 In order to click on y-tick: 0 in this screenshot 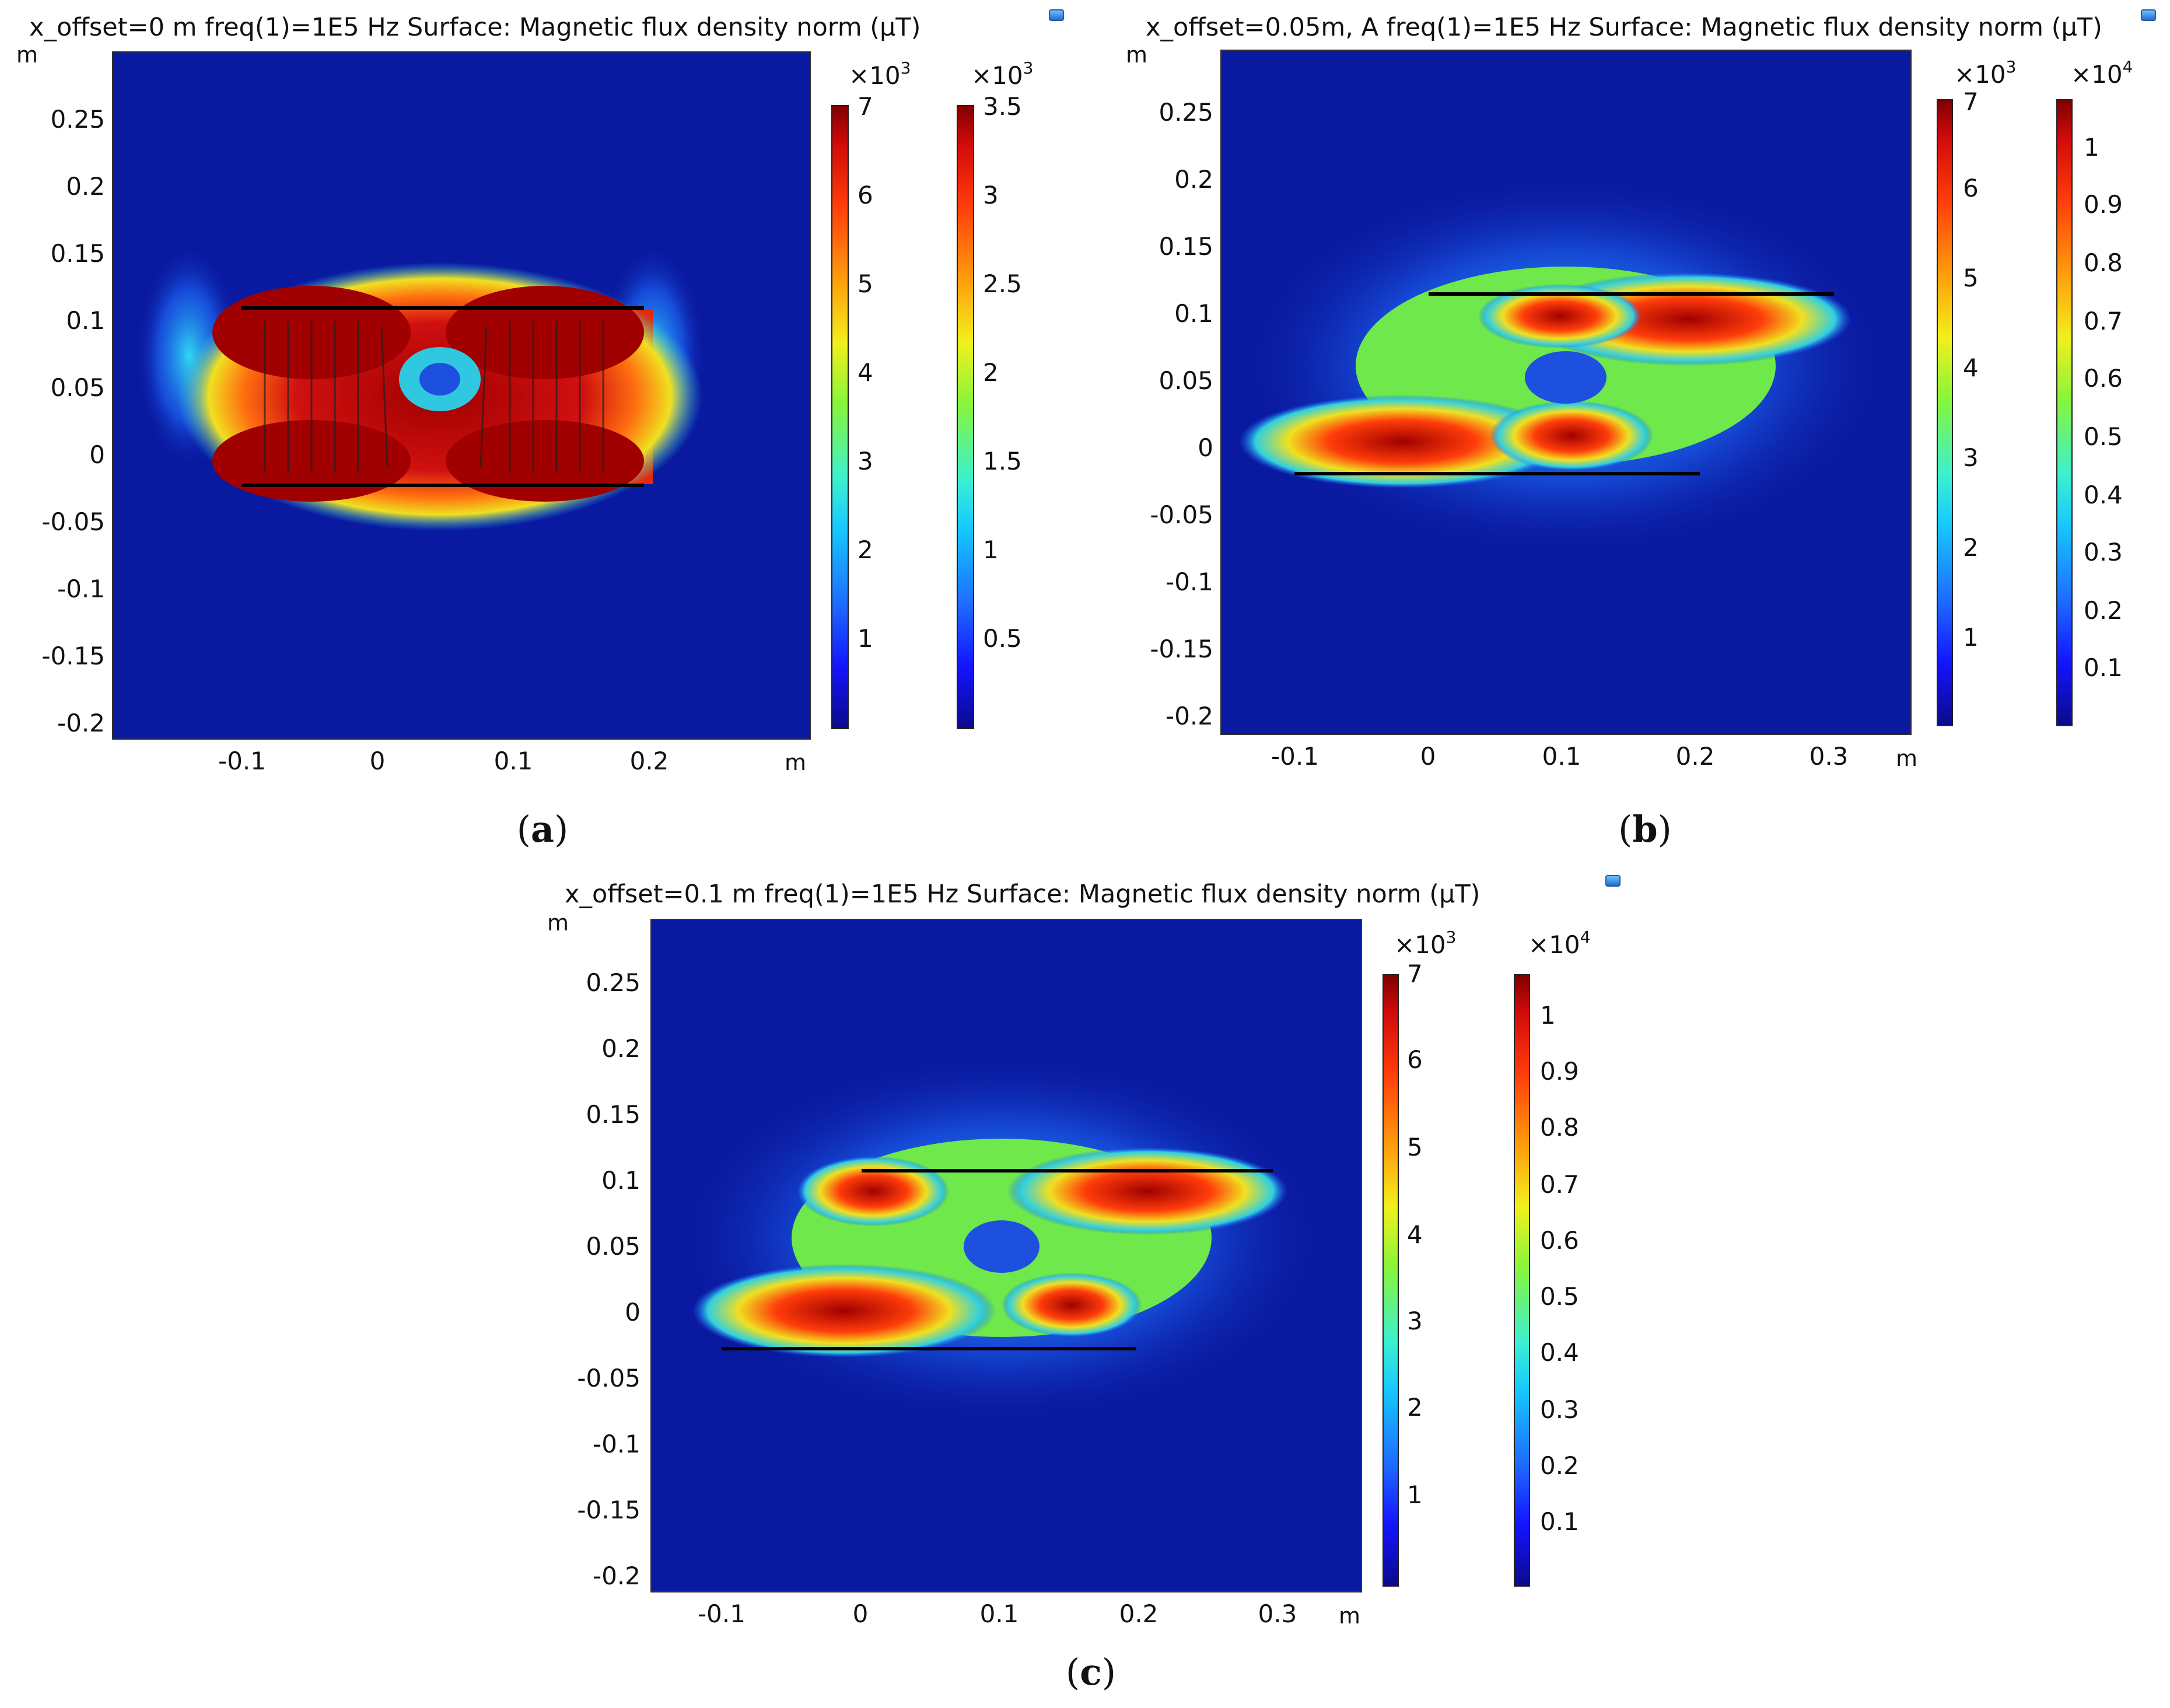, I will do `click(632, 1312)`.